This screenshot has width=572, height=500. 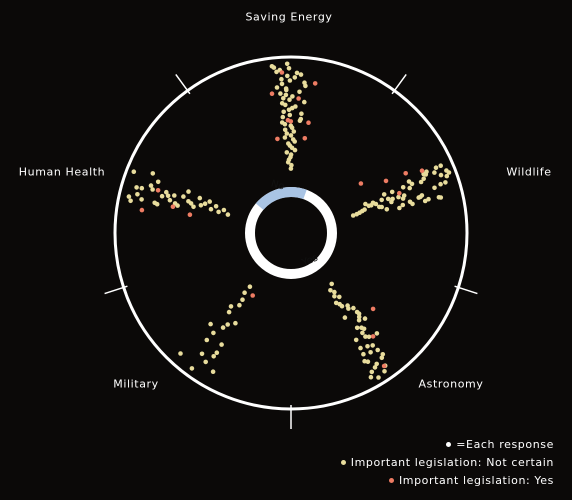 I want to click on legend-label-each-response: =Each response, so click(x=505, y=444).